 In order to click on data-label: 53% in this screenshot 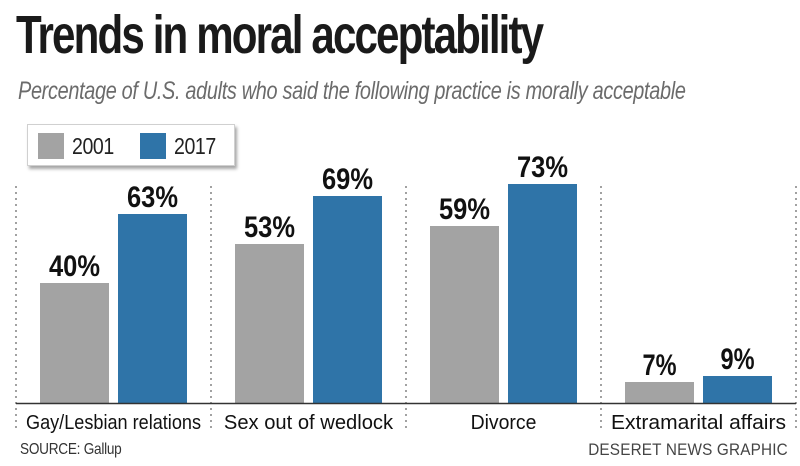, I will do `click(269, 227)`.